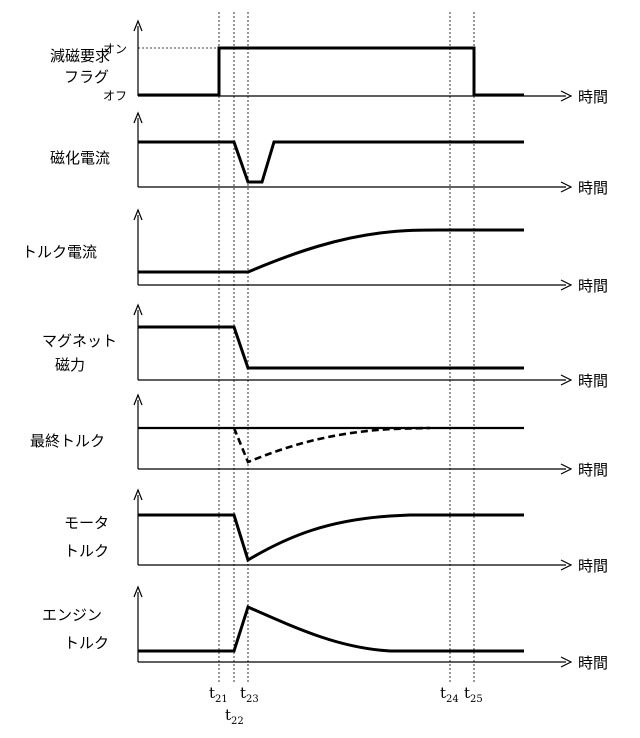 The width and height of the screenshot is (640, 738). What do you see at coordinates (115, 49) in the screenshot?
I see `level-label-high: オン` at bounding box center [115, 49].